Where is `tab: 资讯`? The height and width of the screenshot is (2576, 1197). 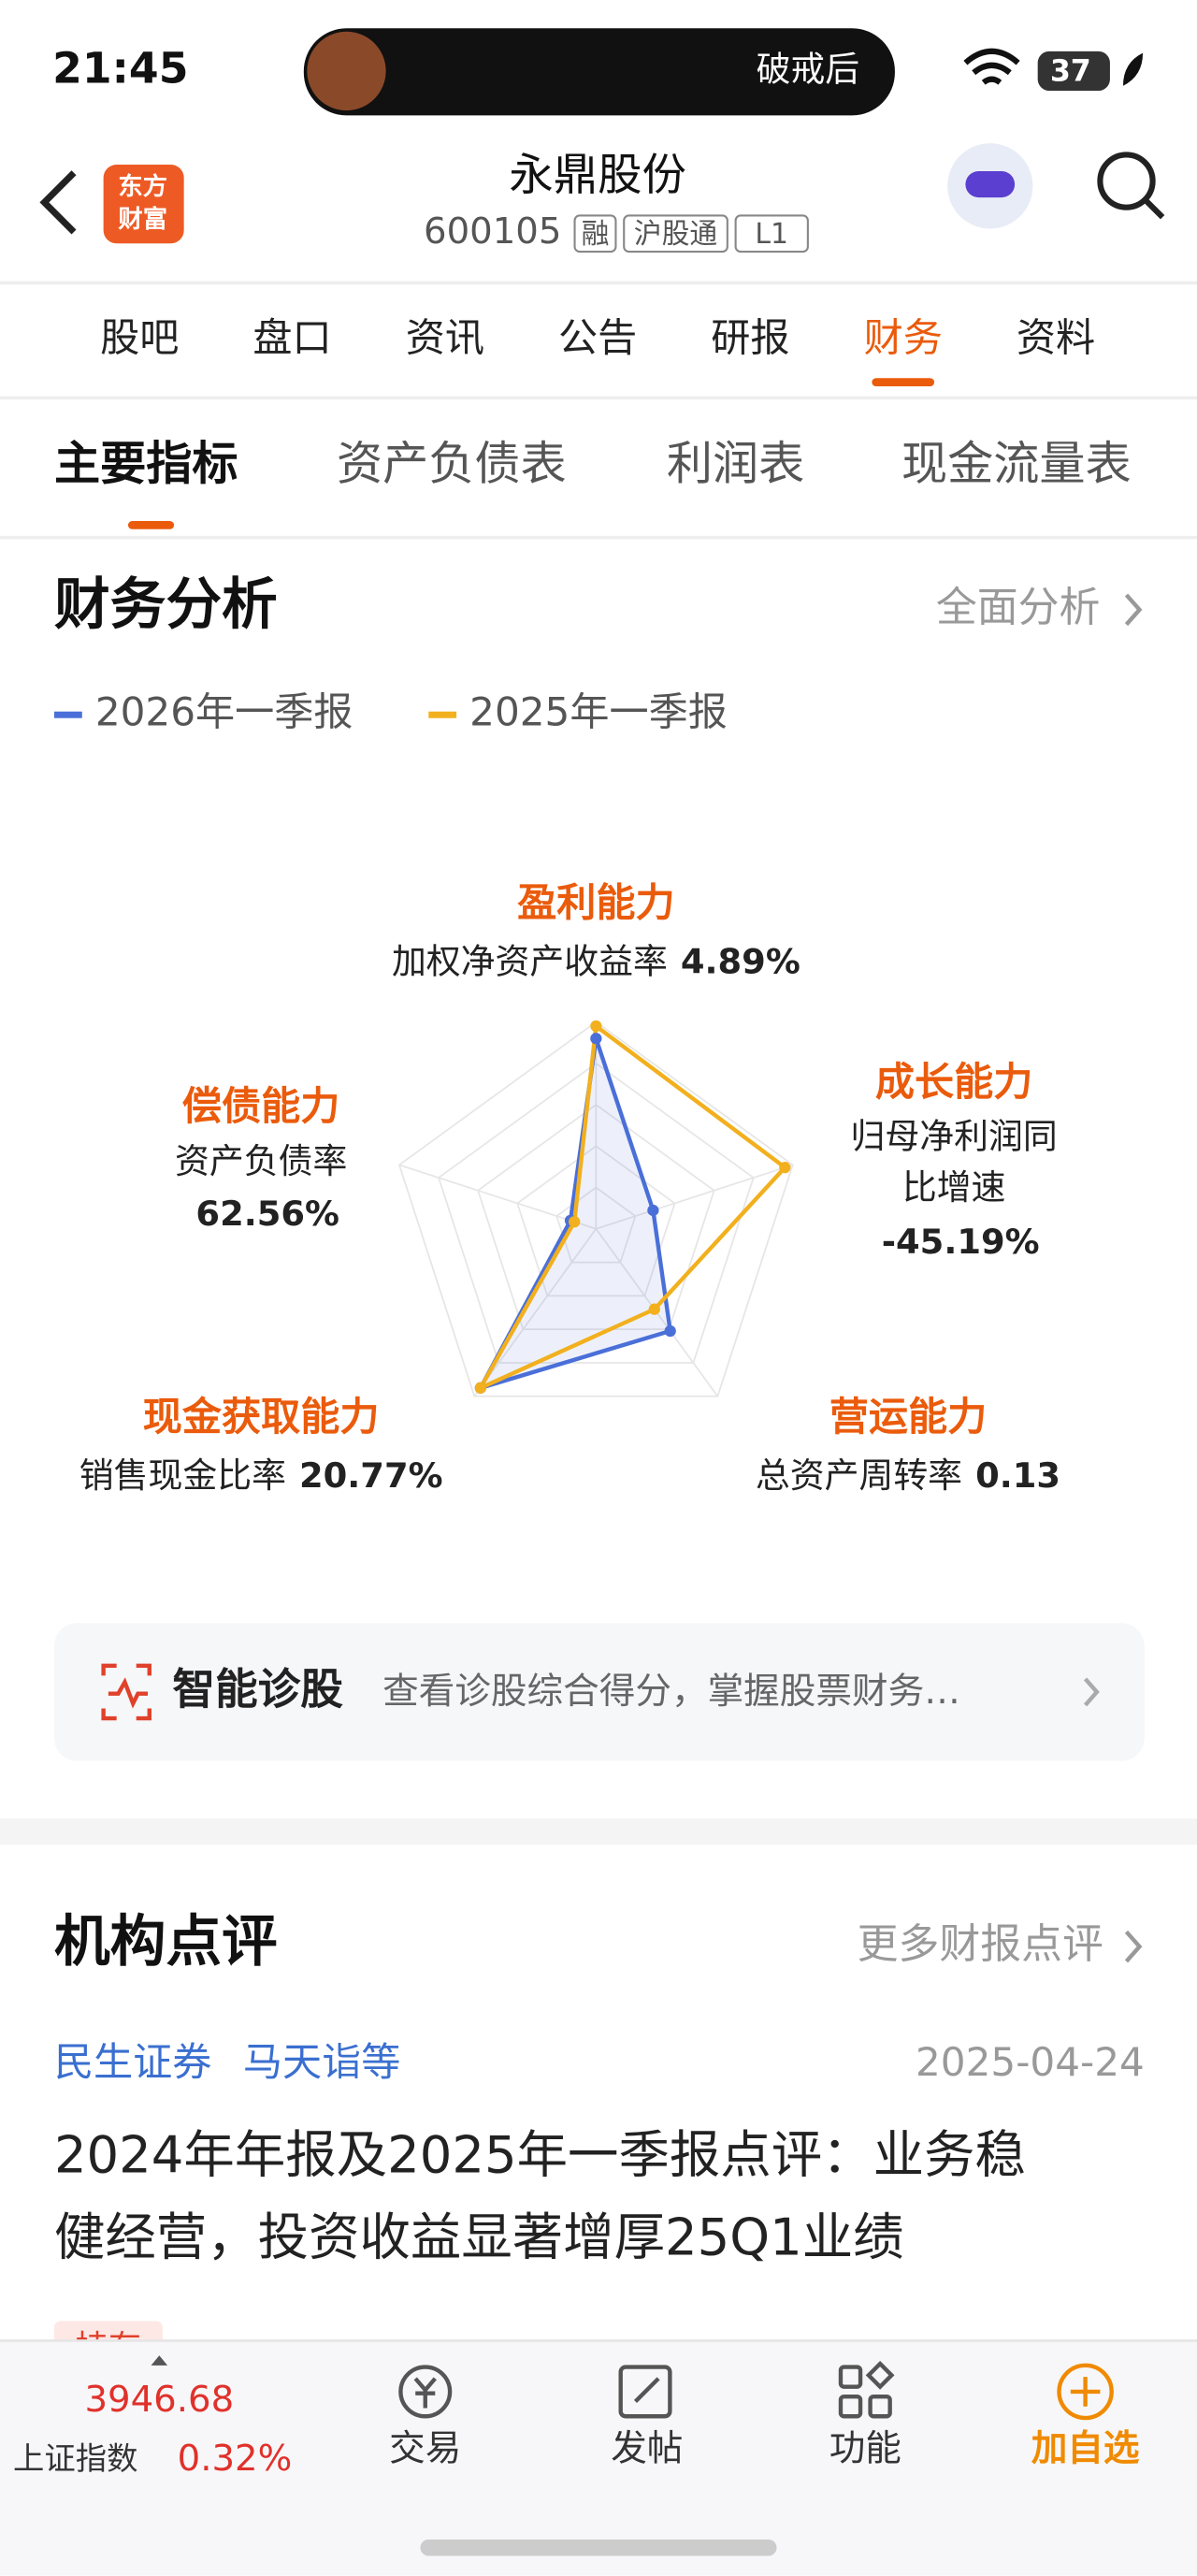
tab: 资讯 is located at coordinates (445, 337).